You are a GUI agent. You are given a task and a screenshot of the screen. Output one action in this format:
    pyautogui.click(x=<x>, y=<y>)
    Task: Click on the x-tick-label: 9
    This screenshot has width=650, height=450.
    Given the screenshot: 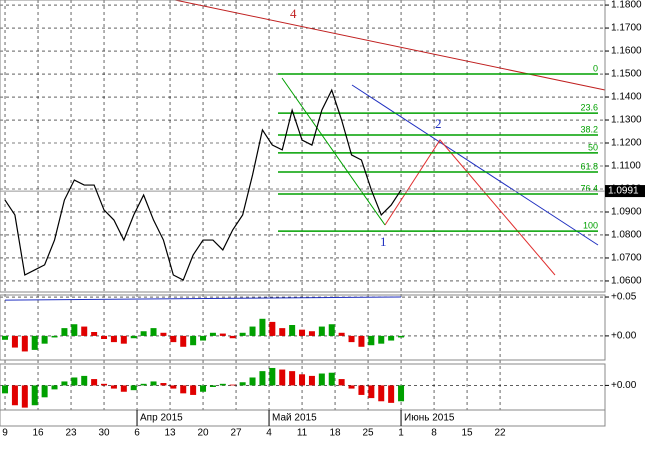 What is the action you would take?
    pyautogui.click(x=5, y=433)
    